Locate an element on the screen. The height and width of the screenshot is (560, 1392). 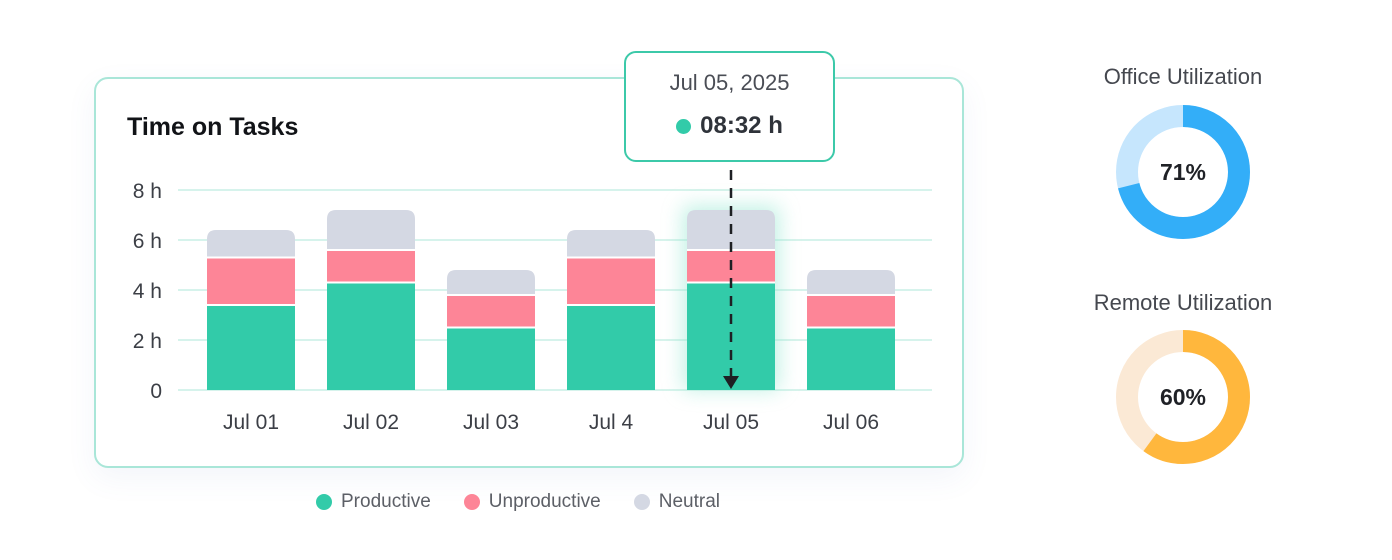
remote-utilization-value: 60% is located at coordinates (1183, 397).